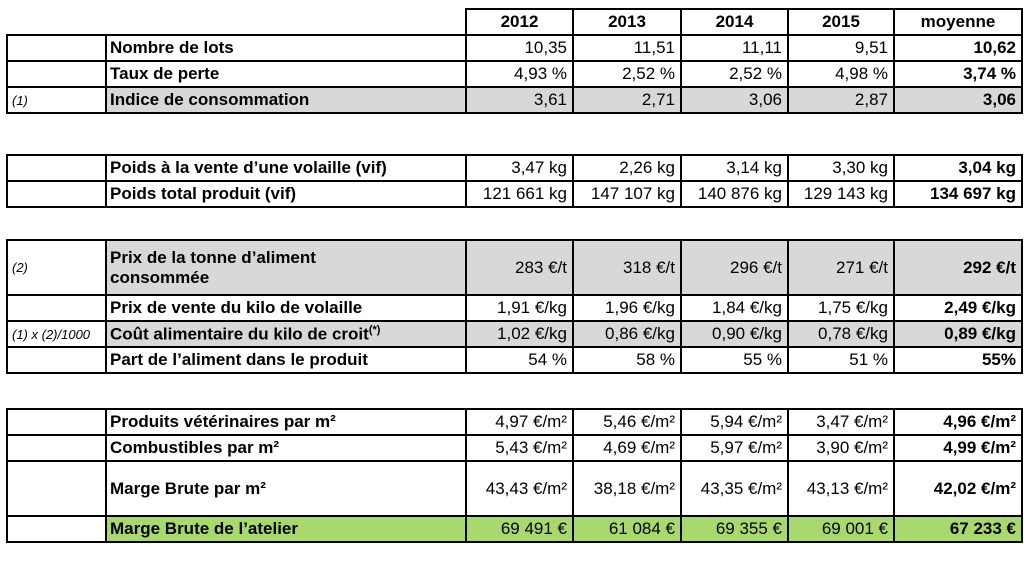 The height and width of the screenshot is (584, 1024). I want to click on value-cell-2015: 4,98 %, so click(841, 74).